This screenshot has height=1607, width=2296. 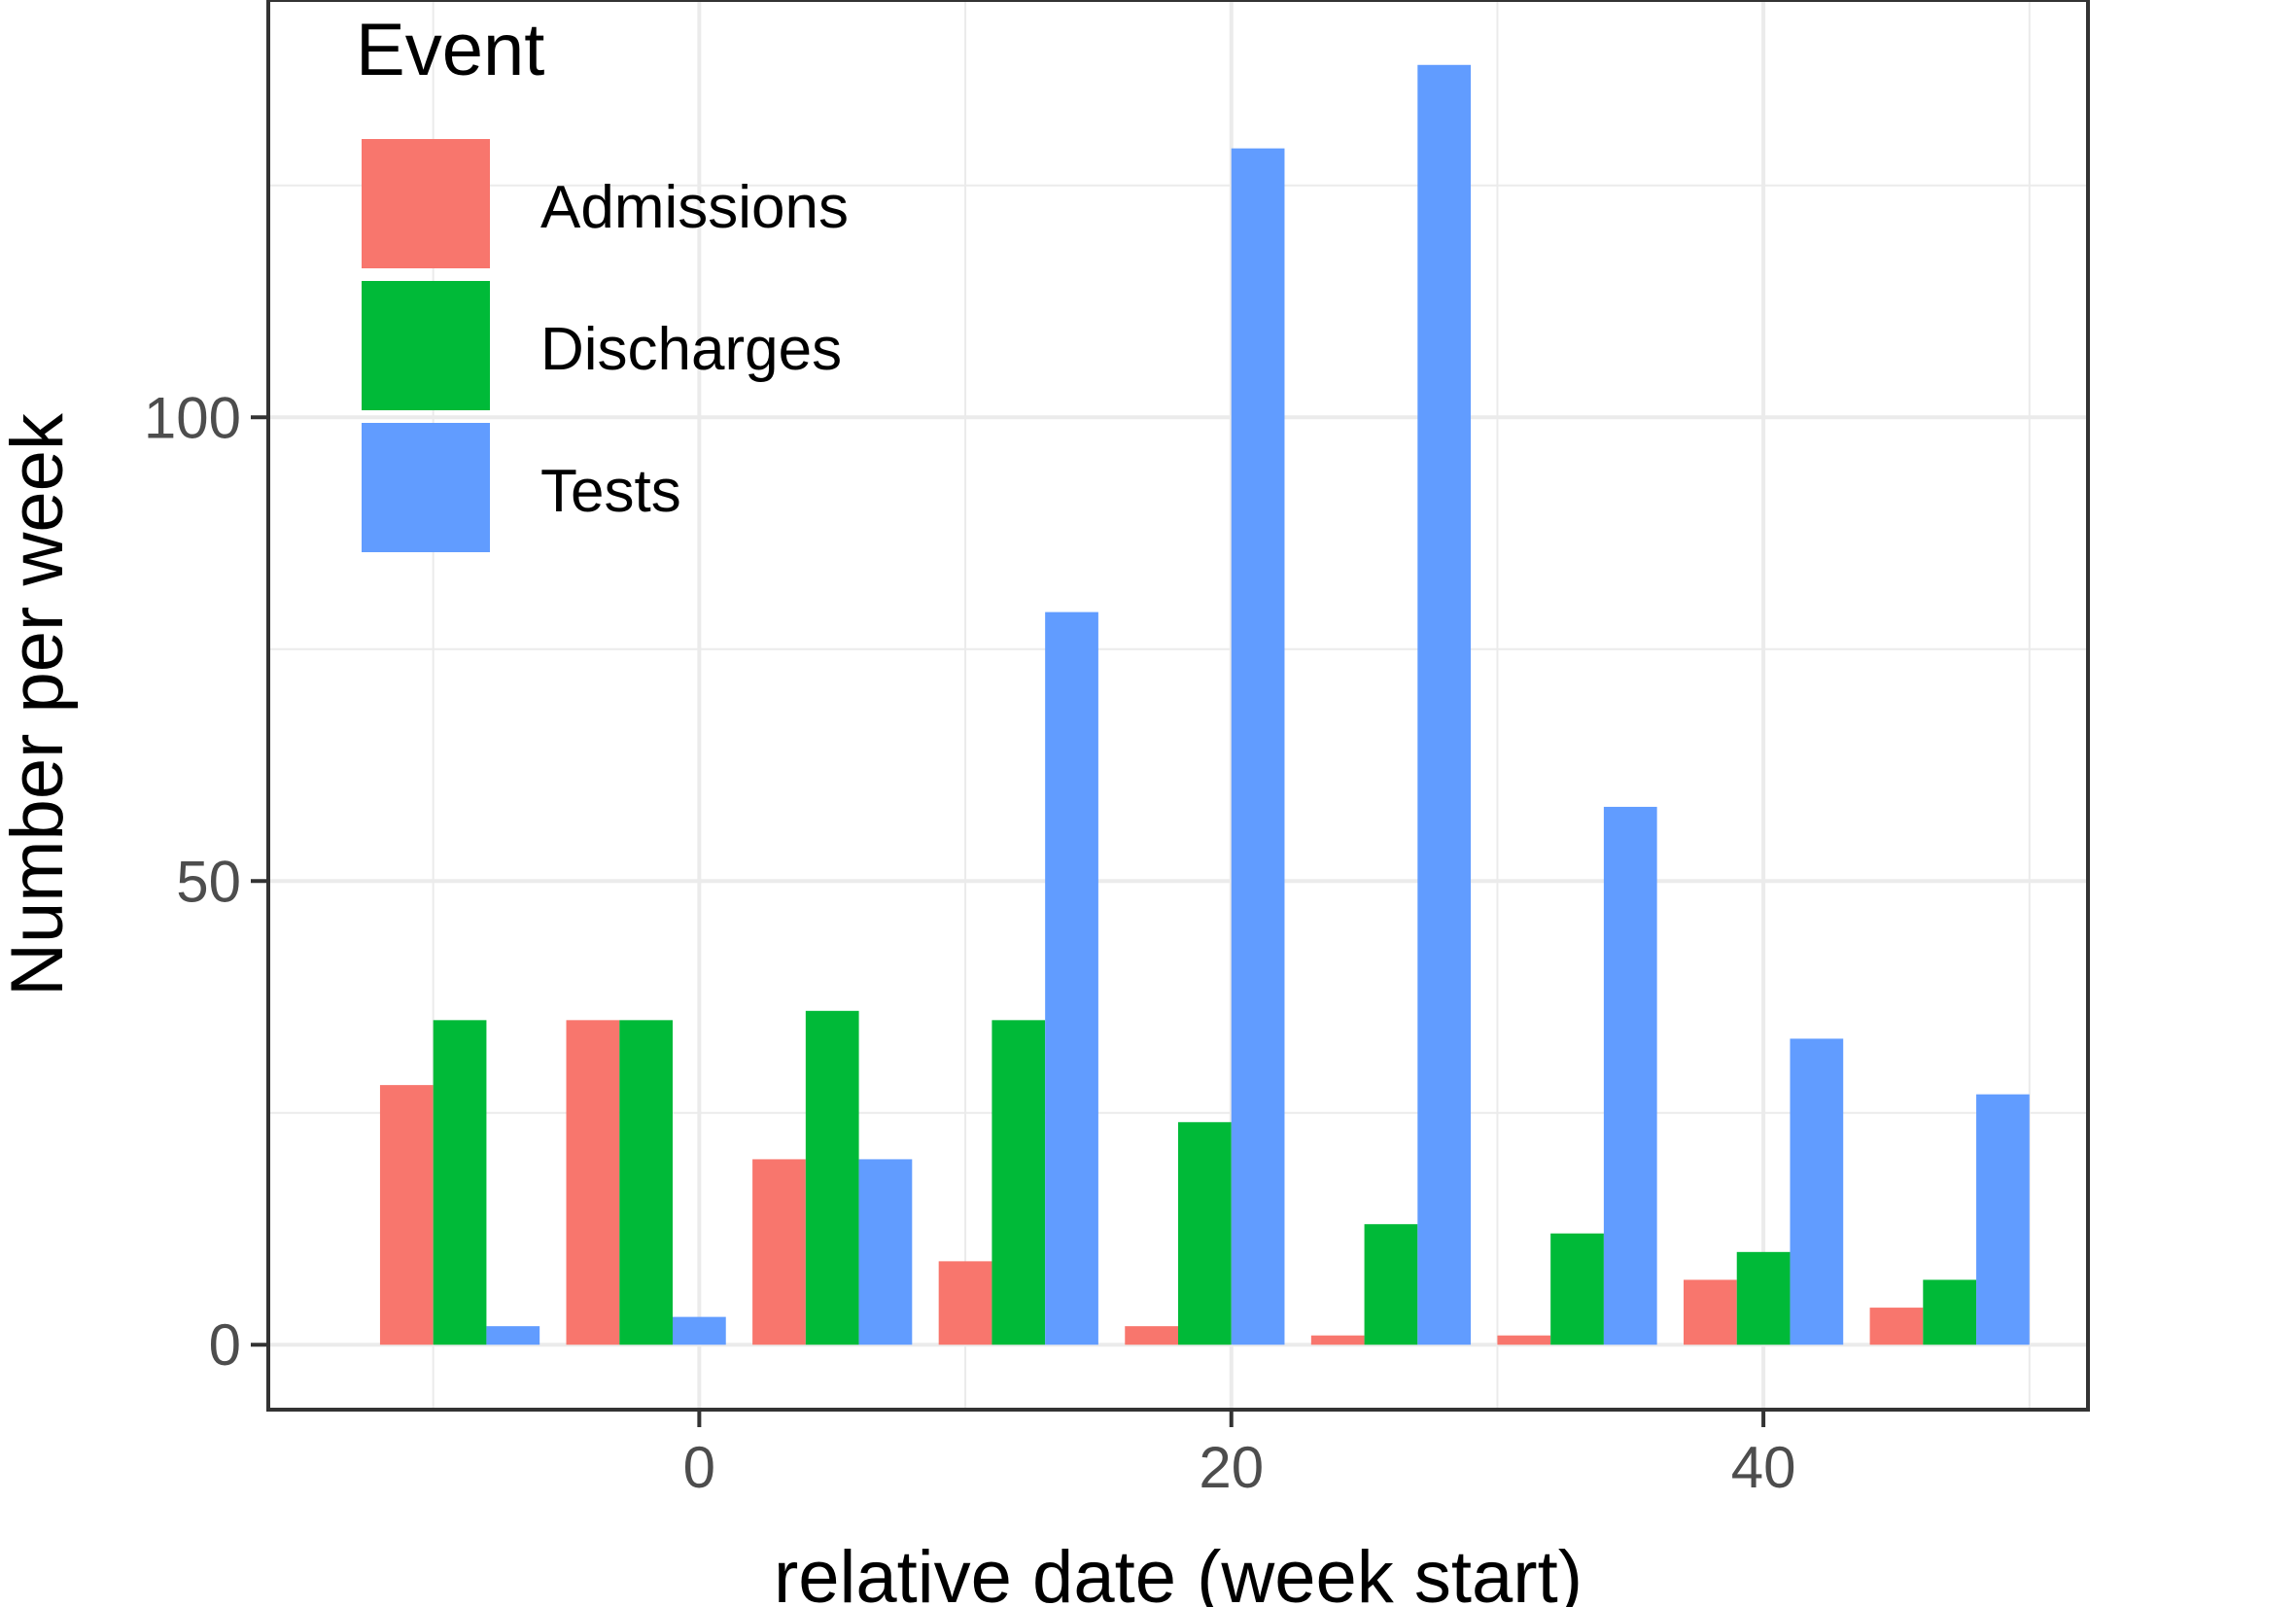 What do you see at coordinates (602, 280) in the screenshot?
I see `legend: Event Admissions Discharges Tests` at bounding box center [602, 280].